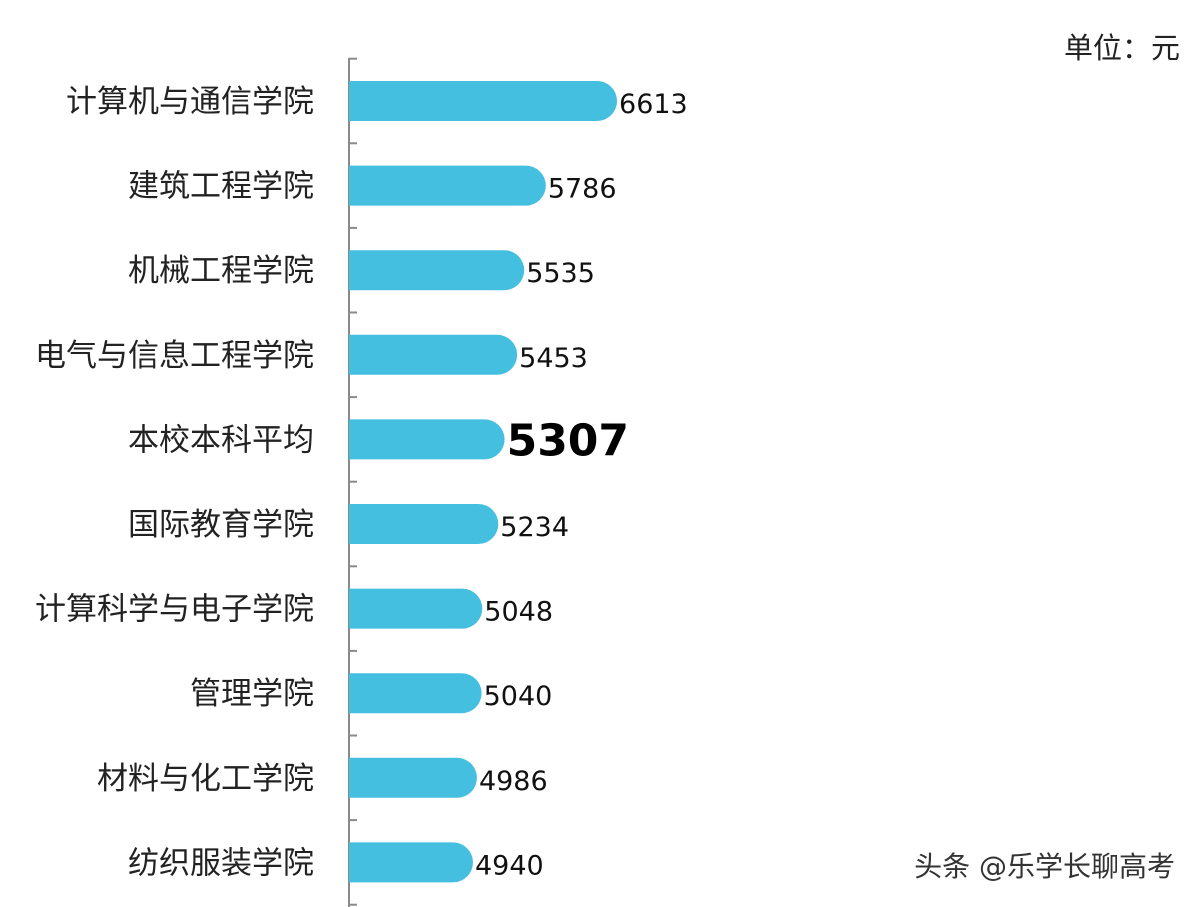 This screenshot has width=1200, height=907. What do you see at coordinates (534, 527) in the screenshot?
I see `data-label: 5234` at bounding box center [534, 527].